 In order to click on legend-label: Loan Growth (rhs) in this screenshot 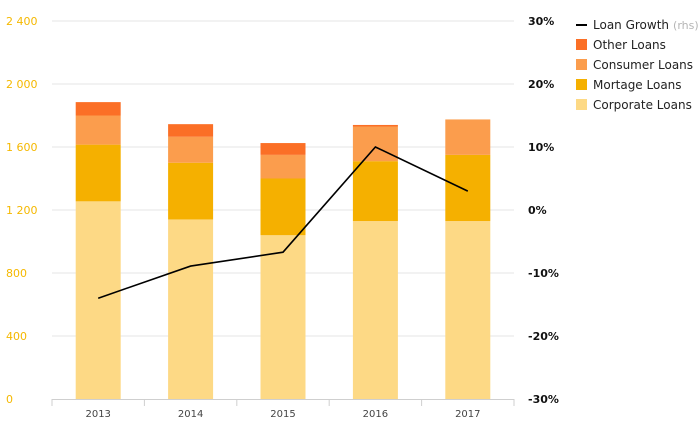, I will do `click(646, 25)`.